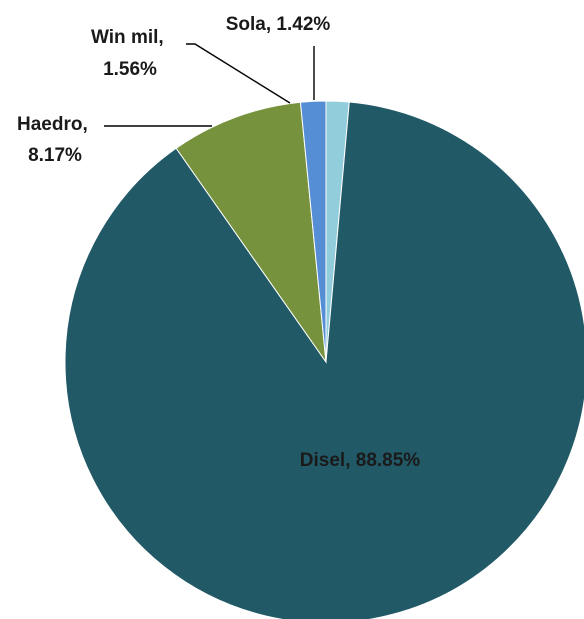  What do you see at coordinates (278, 24) in the screenshot?
I see `data-label-sola: Sola, 1.42%` at bounding box center [278, 24].